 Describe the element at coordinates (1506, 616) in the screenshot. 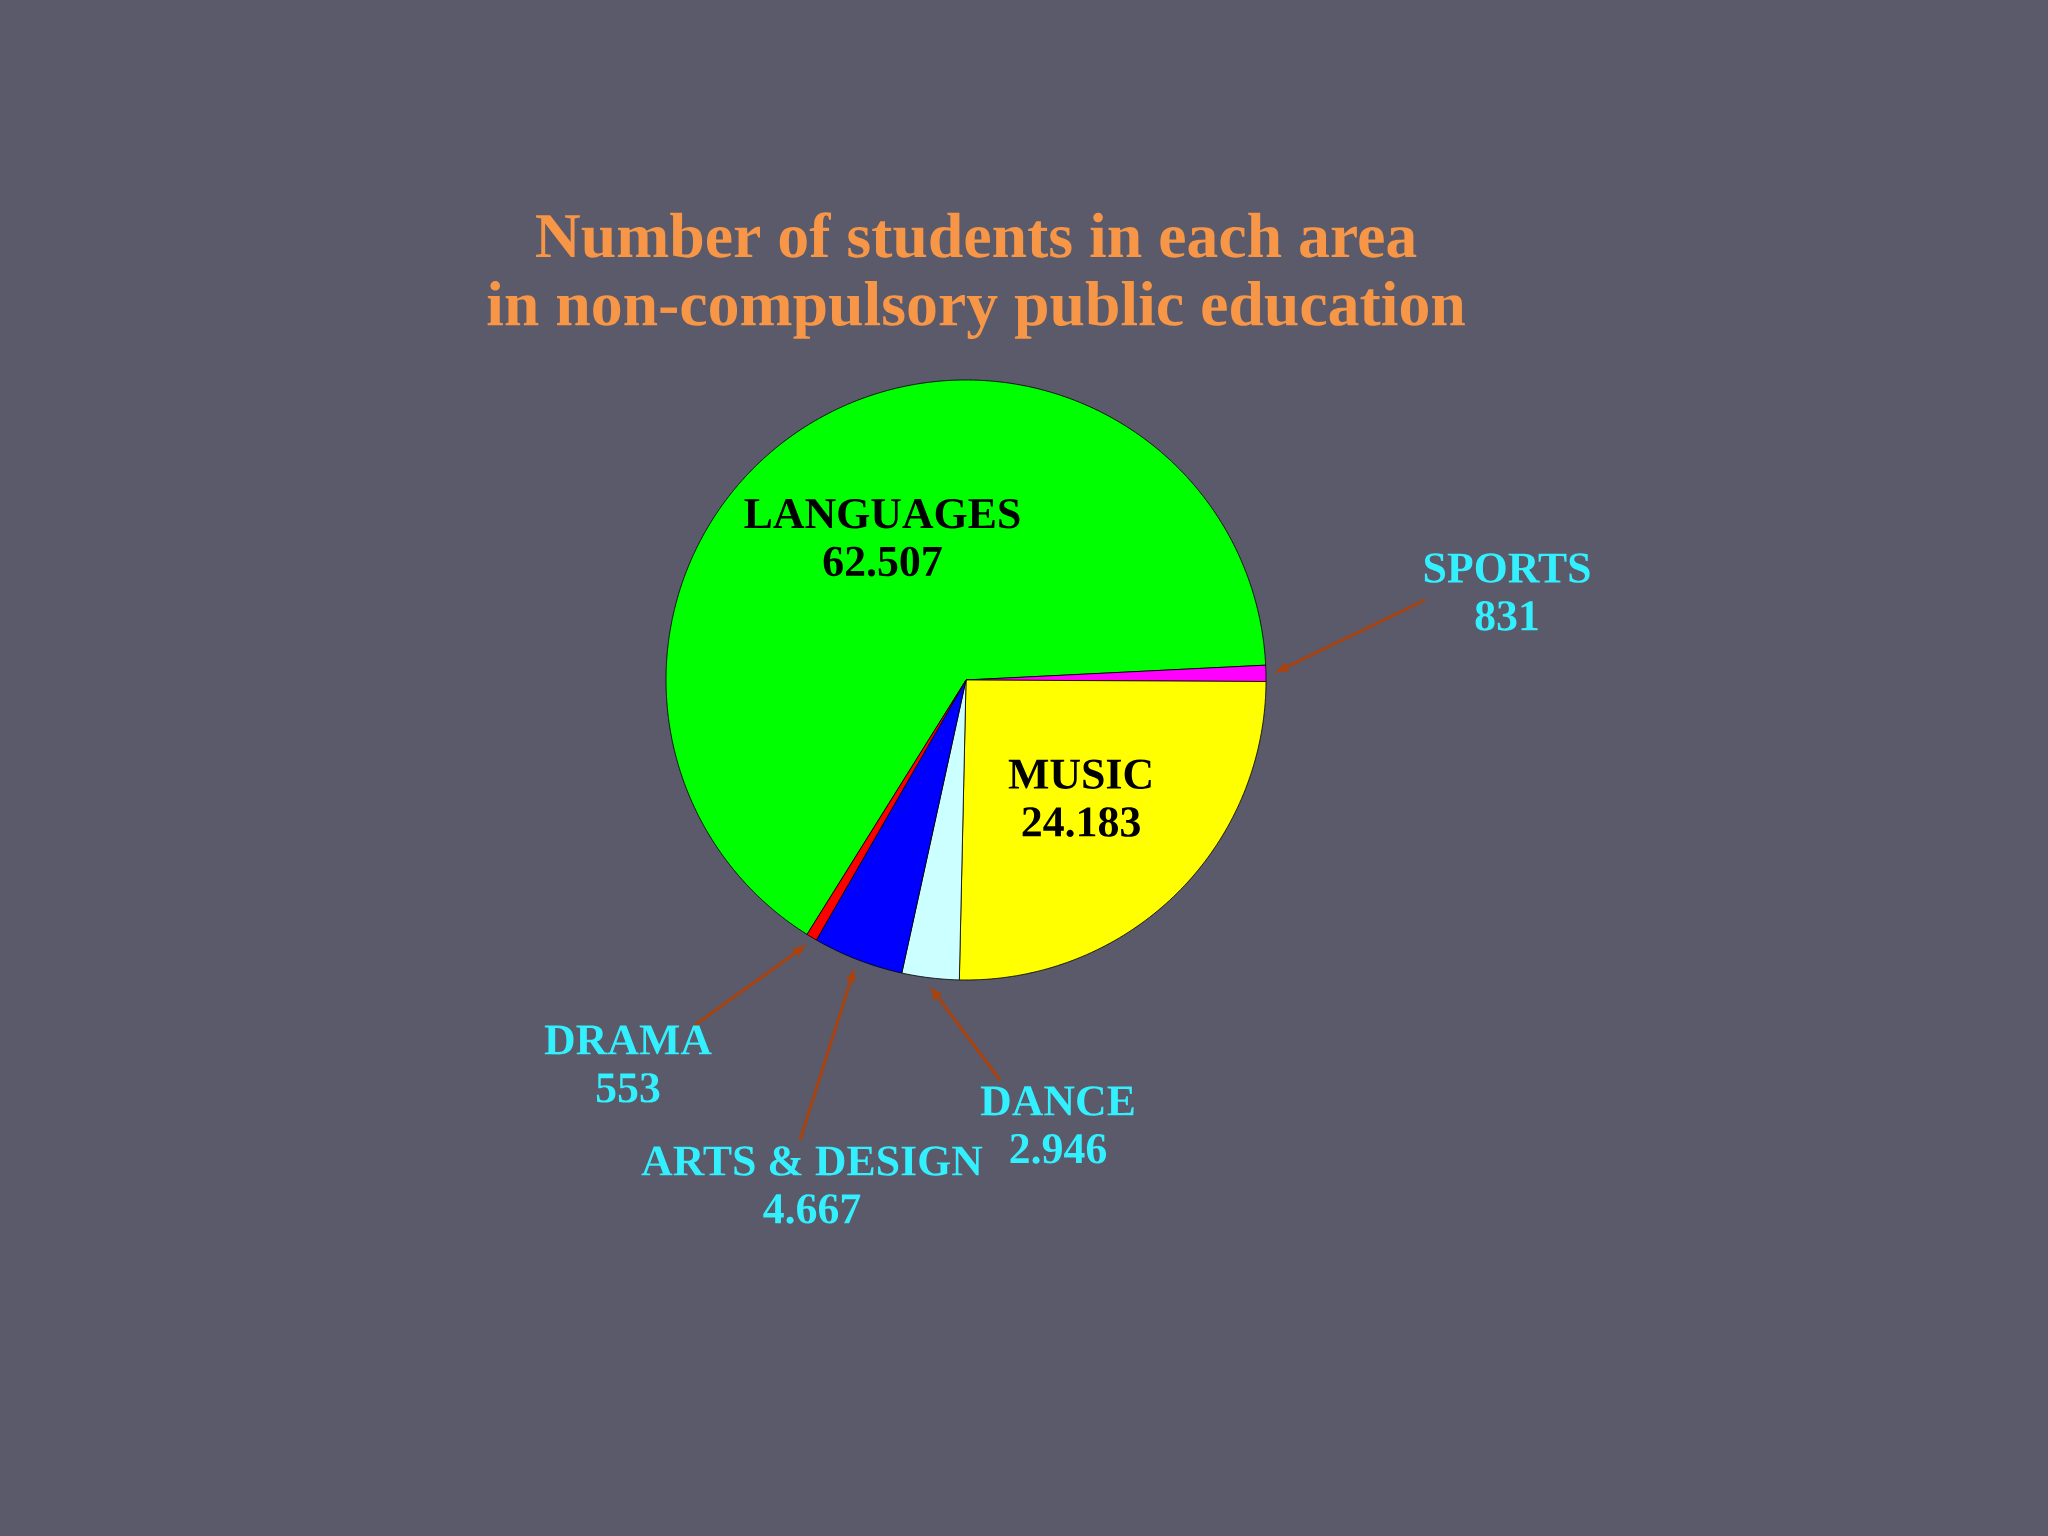

I see `data-label: 831` at that location.